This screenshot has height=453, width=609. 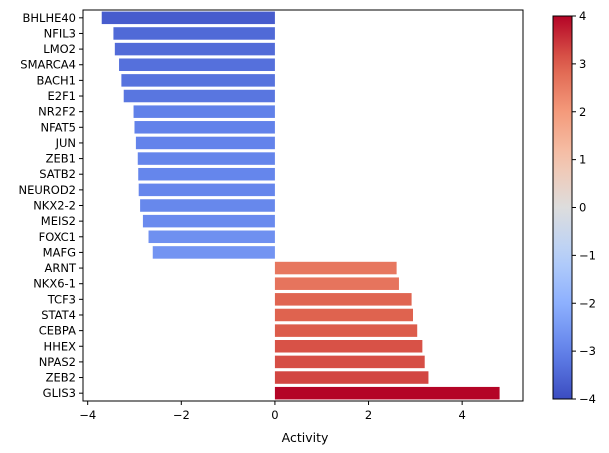 I want to click on bar-zeb1, so click(x=206, y=158).